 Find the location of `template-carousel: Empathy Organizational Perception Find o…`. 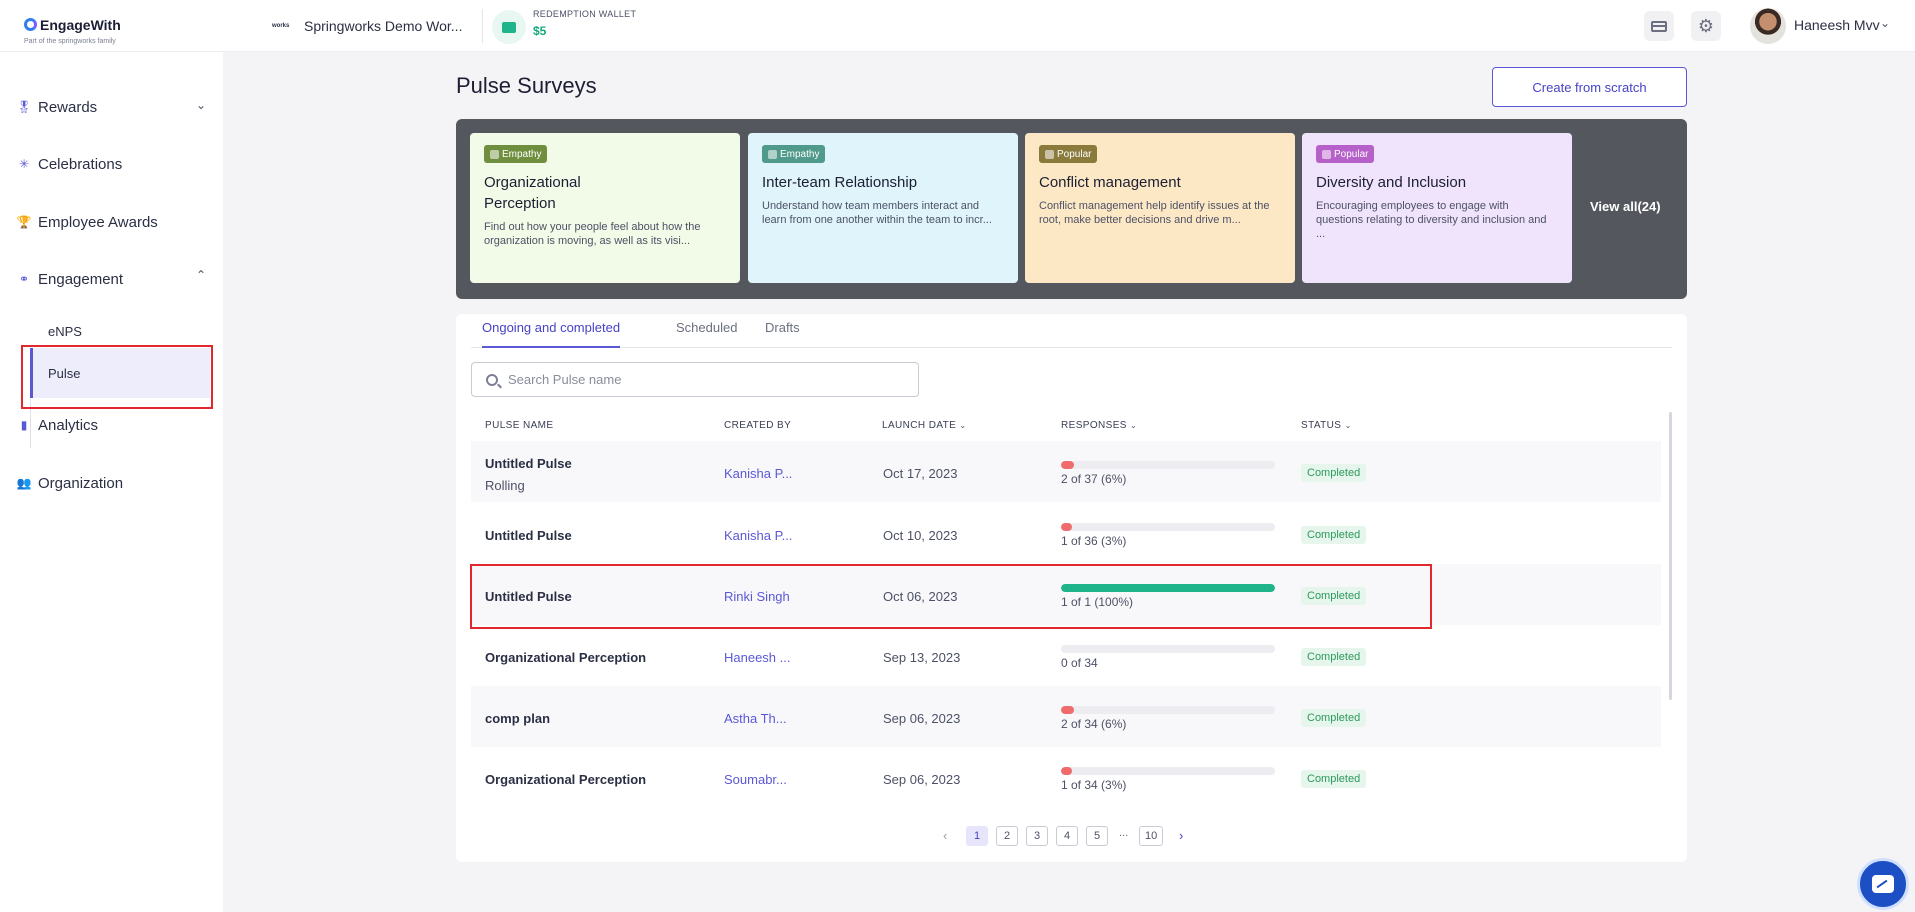

template-carousel: Empathy Organizational Perception Find o… is located at coordinates (1071, 209).